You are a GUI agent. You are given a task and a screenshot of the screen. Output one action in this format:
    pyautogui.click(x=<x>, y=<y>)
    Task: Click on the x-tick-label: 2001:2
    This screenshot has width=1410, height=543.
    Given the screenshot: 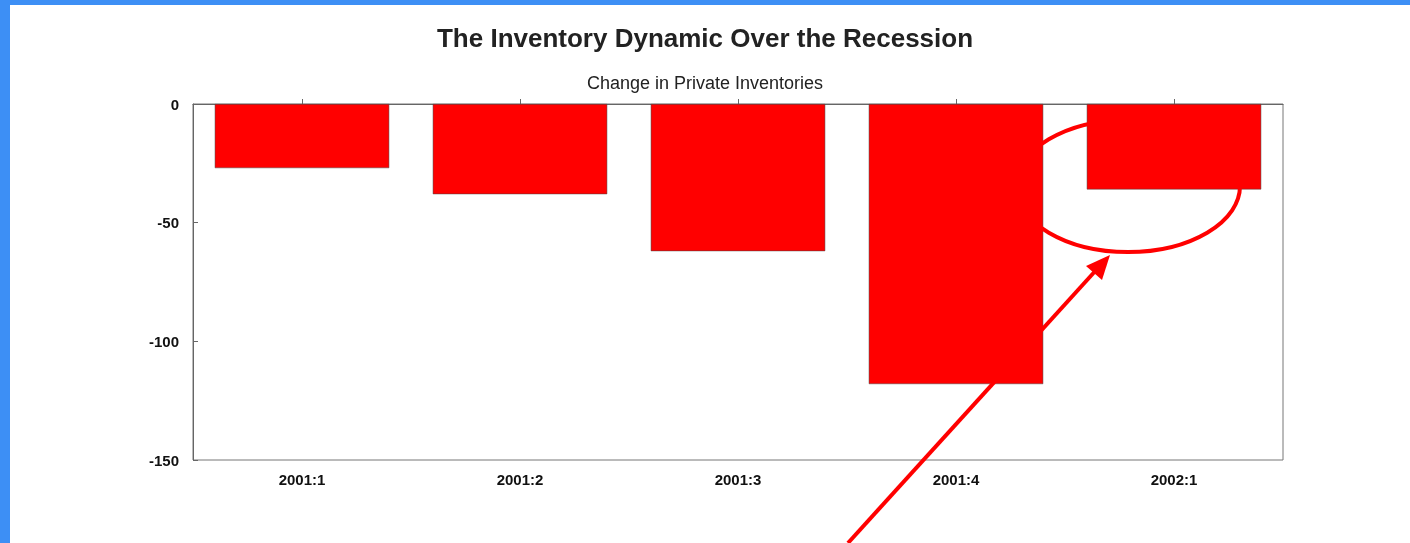 What is the action you would take?
    pyautogui.click(x=520, y=479)
    